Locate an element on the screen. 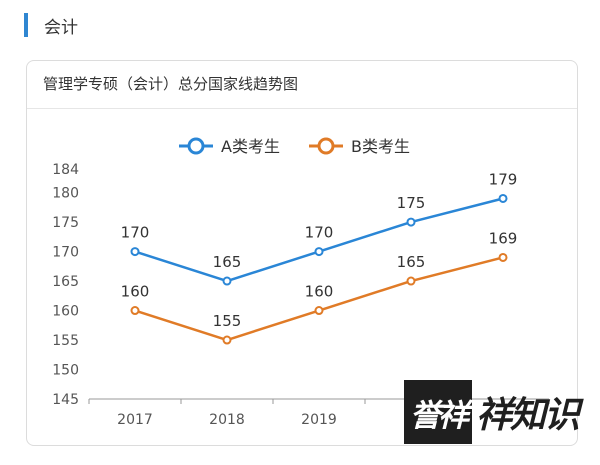 This screenshot has width=600, height=465. legend-label-b: B类考生 is located at coordinates (380, 146).